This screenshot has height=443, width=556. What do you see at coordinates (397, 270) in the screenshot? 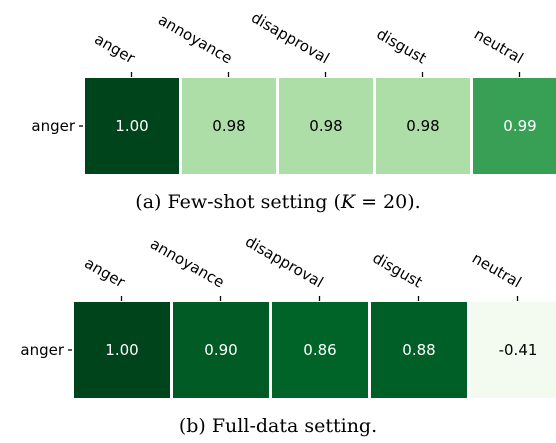
I see `heatmap-b-column-label: disgust` at bounding box center [397, 270].